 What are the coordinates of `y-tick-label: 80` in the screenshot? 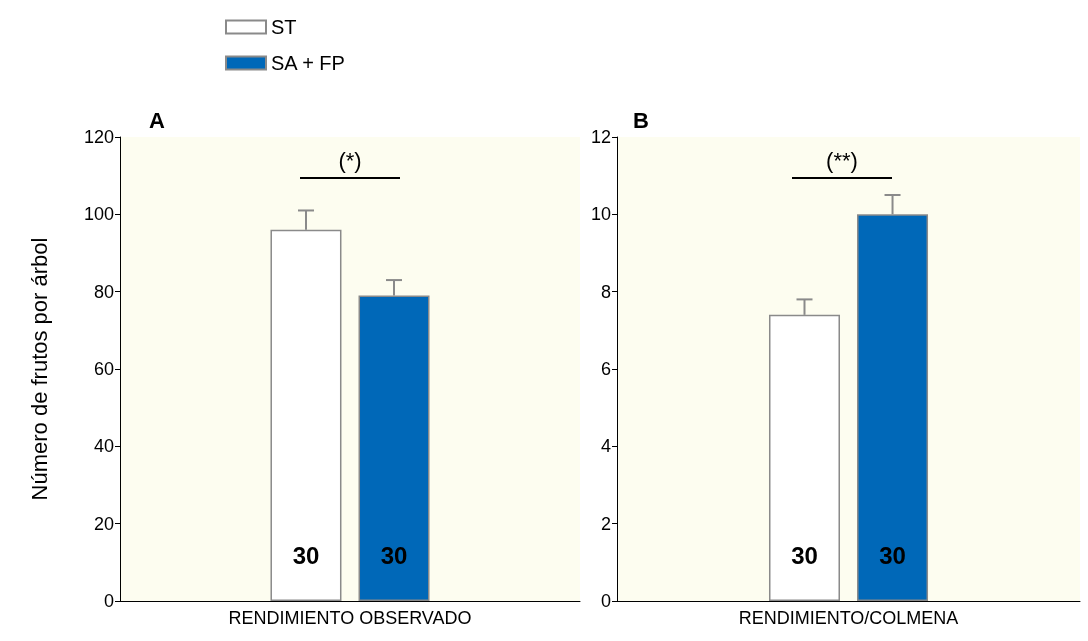 It's located at (103, 291).